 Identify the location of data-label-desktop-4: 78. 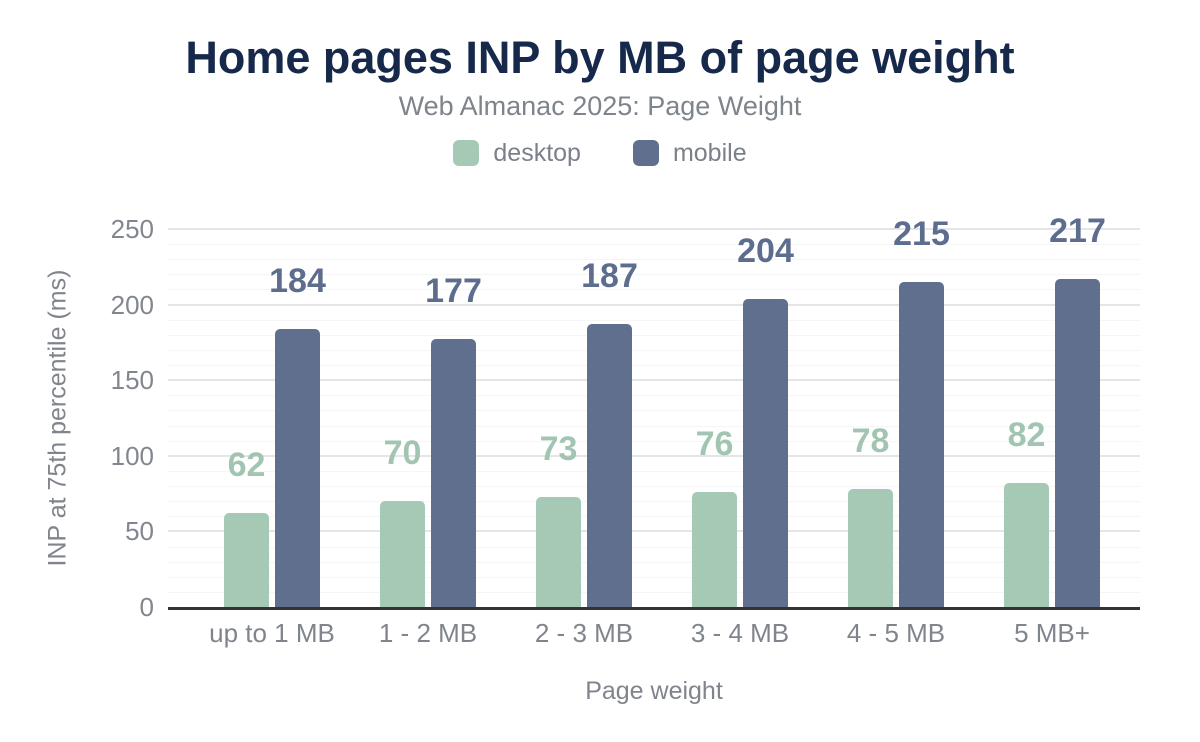
(870, 441).